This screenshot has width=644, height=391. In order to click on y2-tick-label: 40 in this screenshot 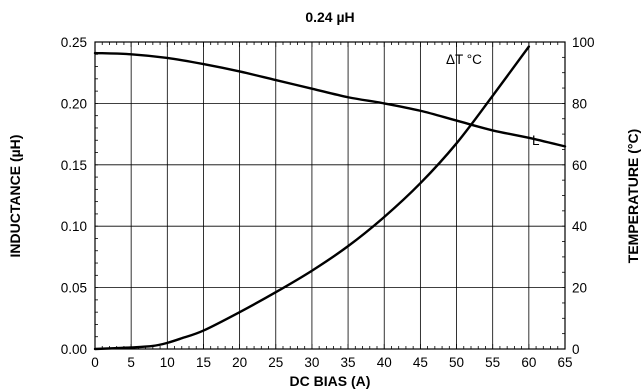, I will do `click(579, 226)`.